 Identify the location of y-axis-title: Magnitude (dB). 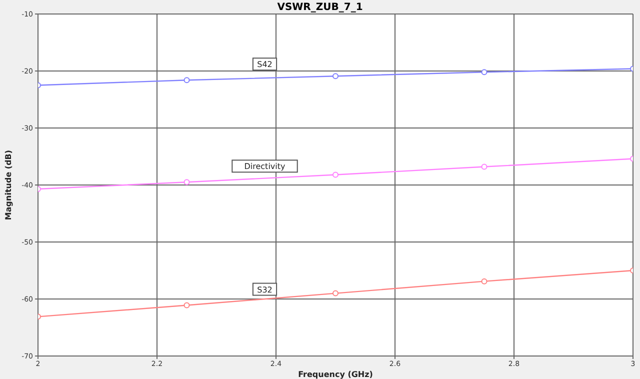
(8, 185).